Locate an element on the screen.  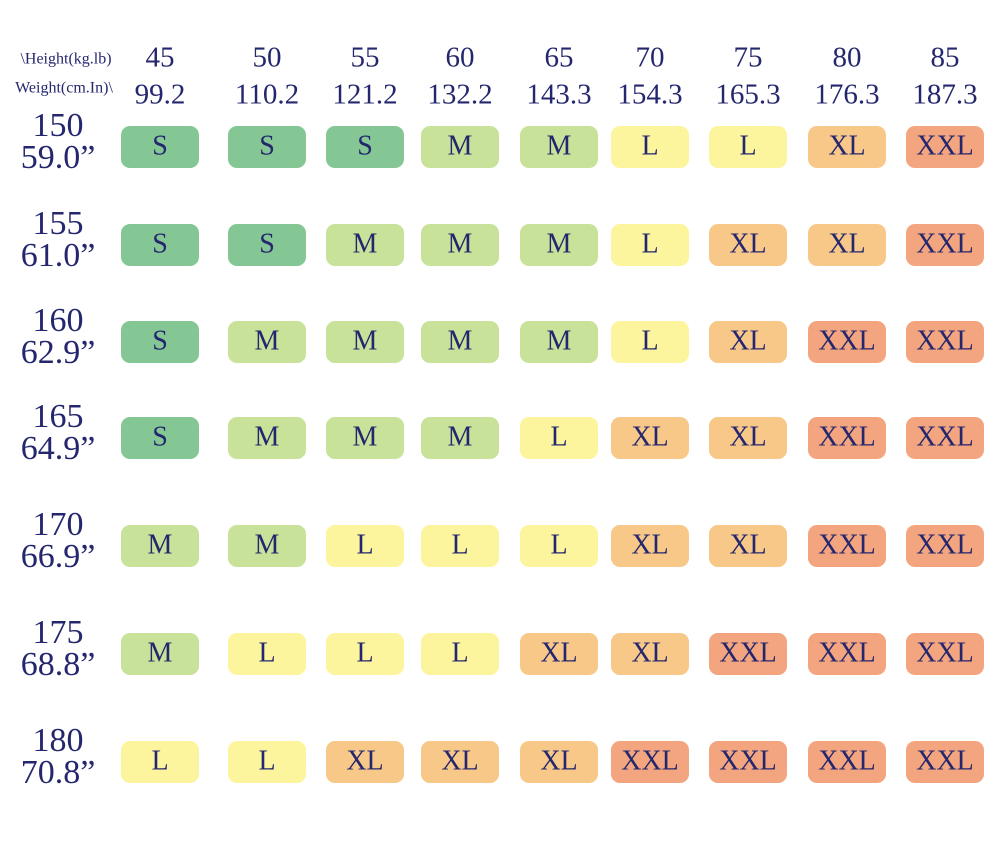
weight-lb: 154.3 is located at coordinates (649, 95).